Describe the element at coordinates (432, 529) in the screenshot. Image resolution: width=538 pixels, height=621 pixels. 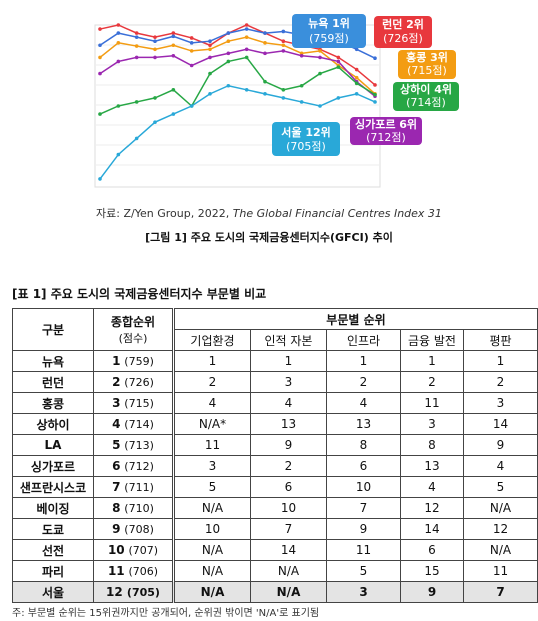
I see `rank-cell: 14` at that location.